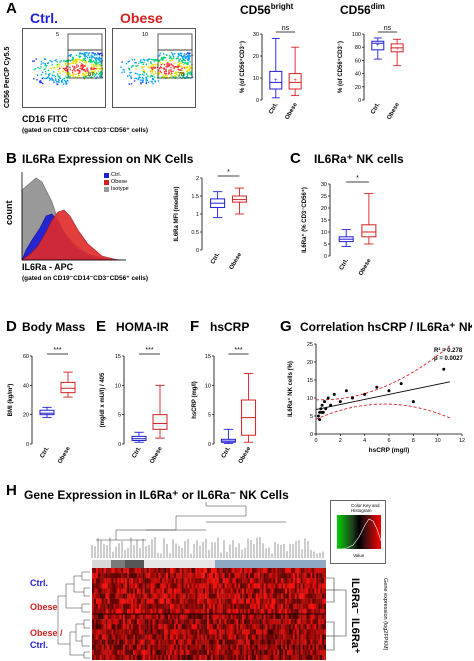 This screenshot has width=474, height=661. I want to click on y-axis-label: IL6Ra MFI (median), so click(177, 213).